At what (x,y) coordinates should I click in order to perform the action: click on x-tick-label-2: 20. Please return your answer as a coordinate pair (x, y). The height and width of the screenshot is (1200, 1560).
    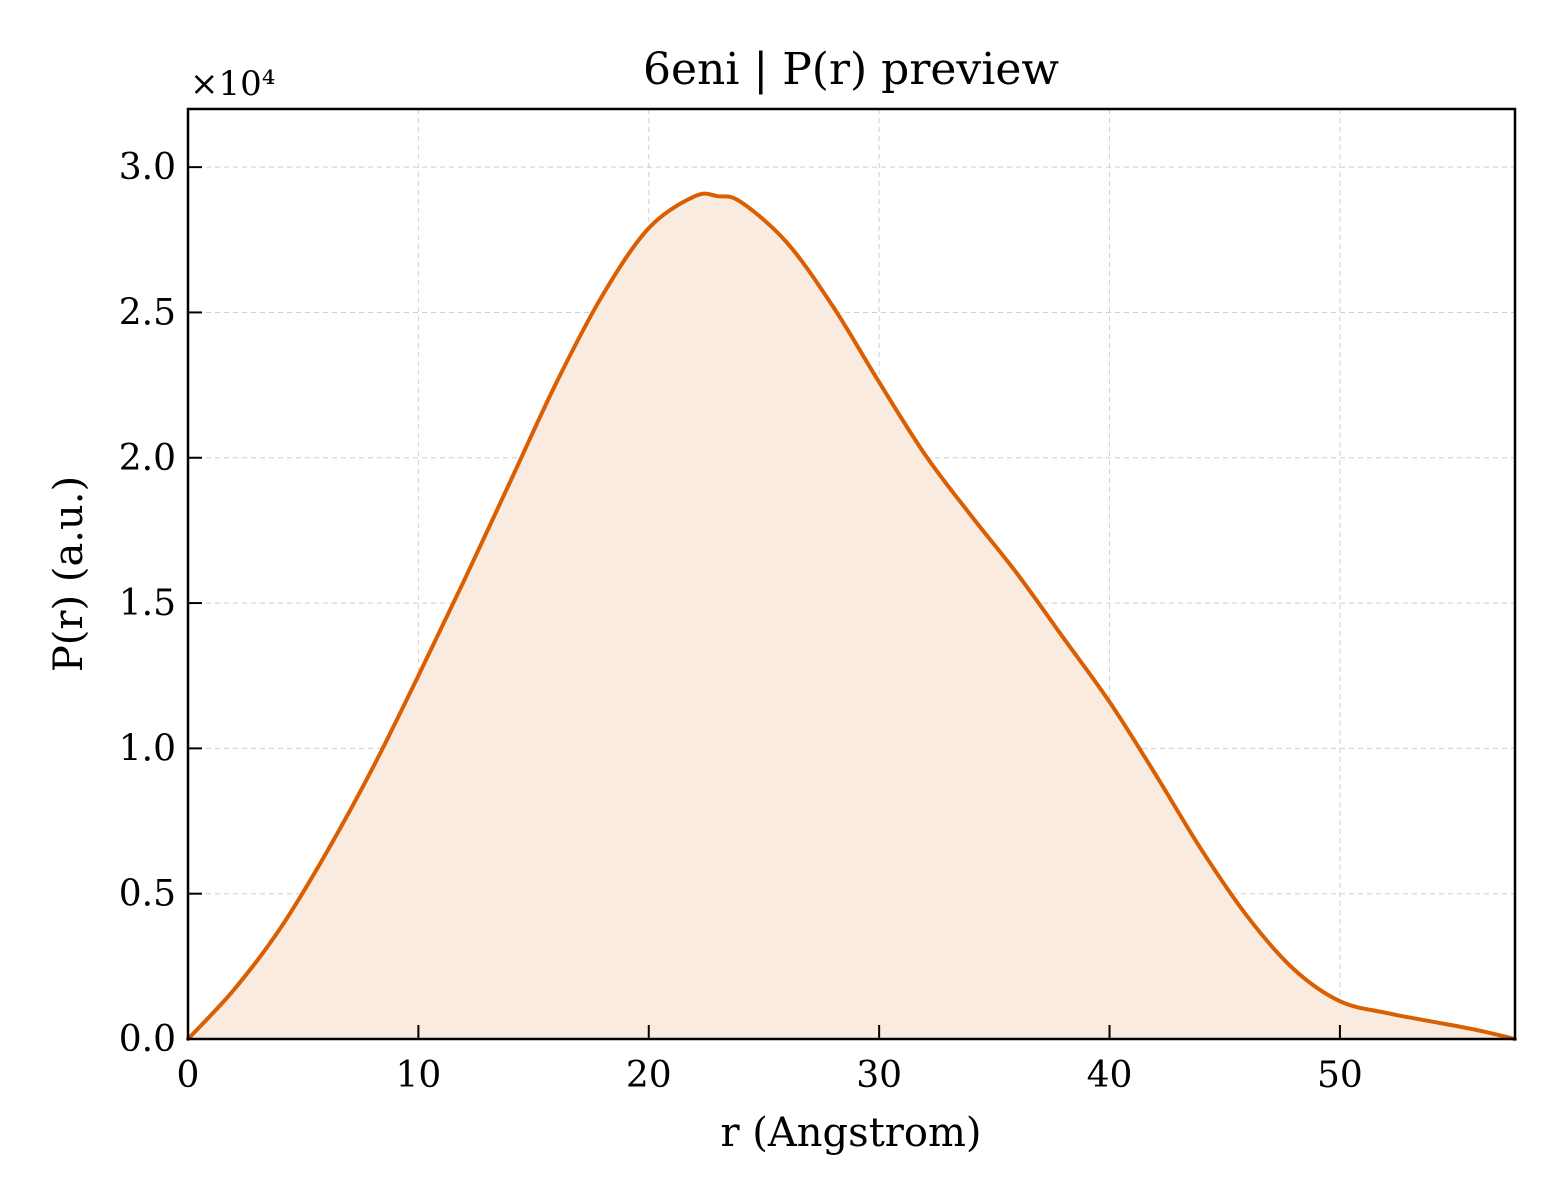
    Looking at the image, I should click on (649, 1075).